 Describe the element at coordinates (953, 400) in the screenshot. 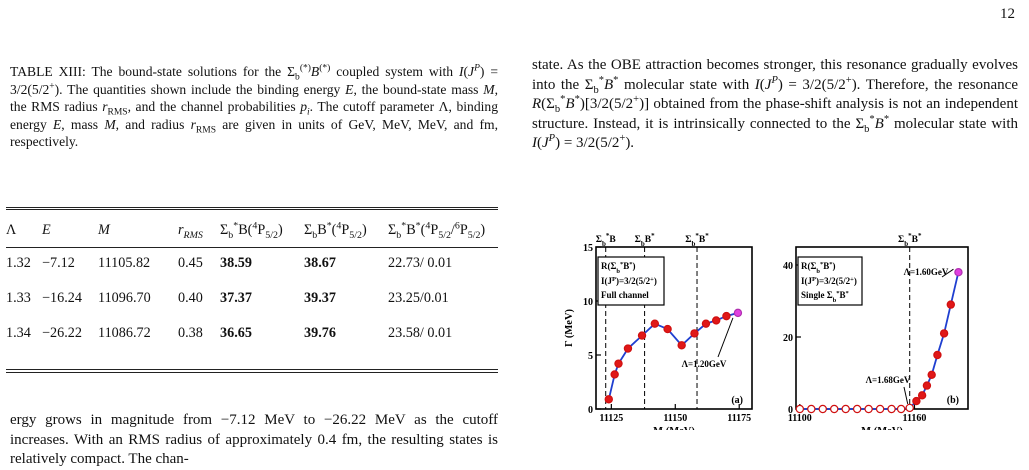

I see `panel-label: (b)` at that location.